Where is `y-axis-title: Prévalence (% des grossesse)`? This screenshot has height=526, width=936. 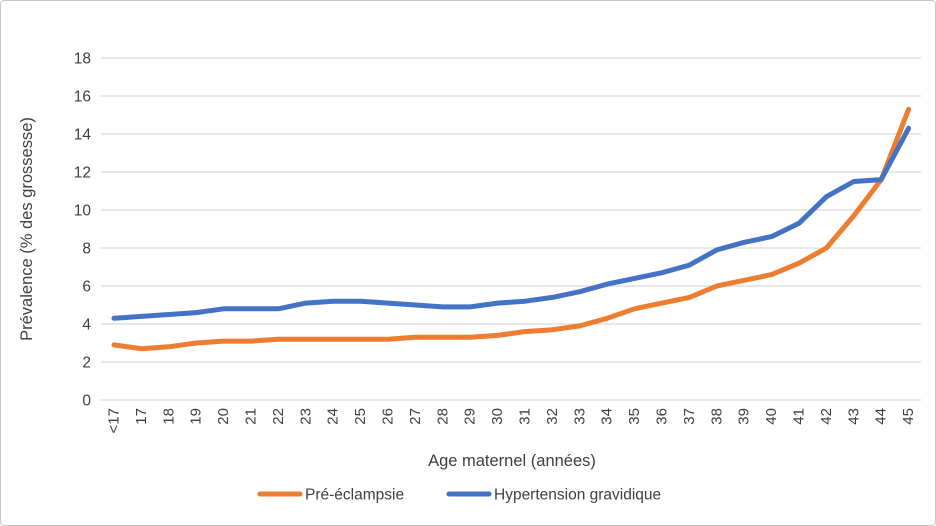 y-axis-title: Prévalence (% des grossesse) is located at coordinates (27, 229).